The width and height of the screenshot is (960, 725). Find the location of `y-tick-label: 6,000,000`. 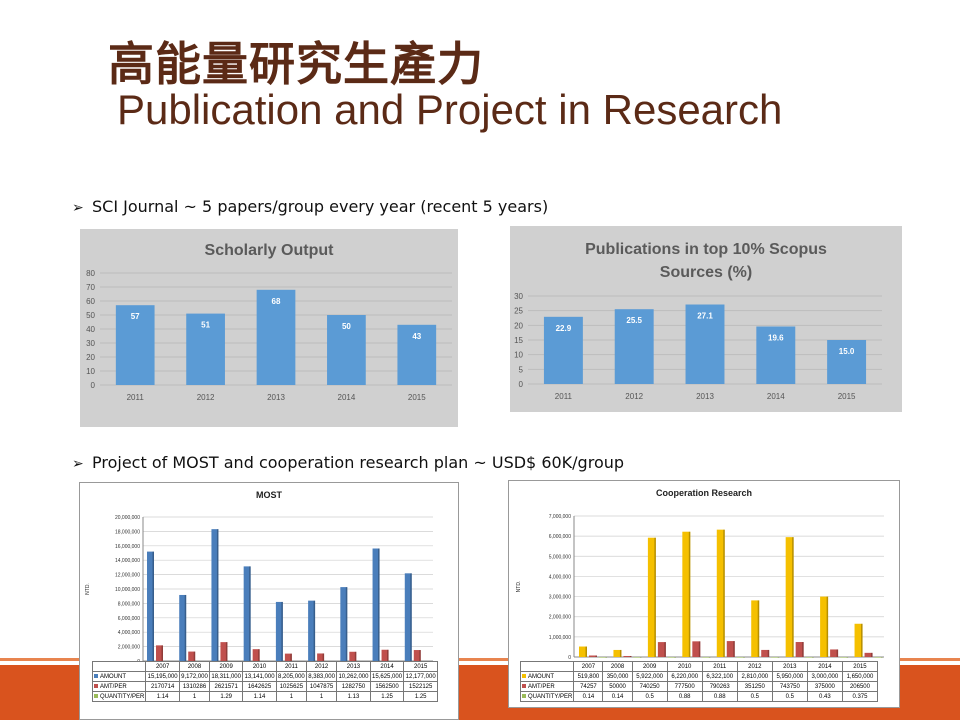

y-tick-label: 6,000,000 is located at coordinates (560, 537).